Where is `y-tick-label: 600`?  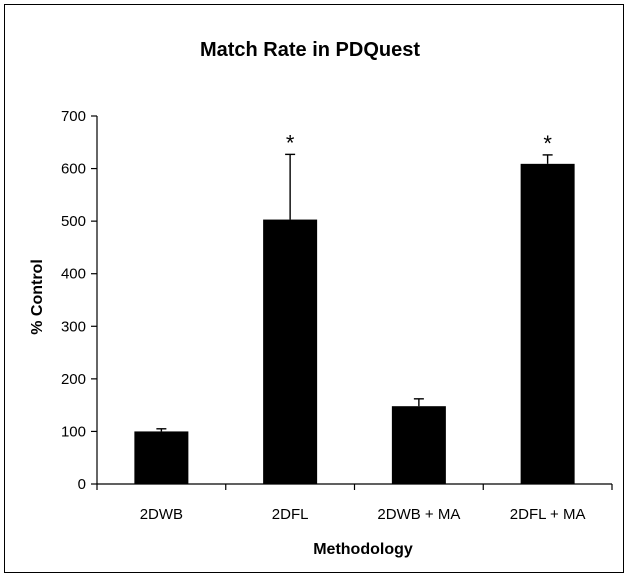 y-tick-label: 600 is located at coordinates (73, 169).